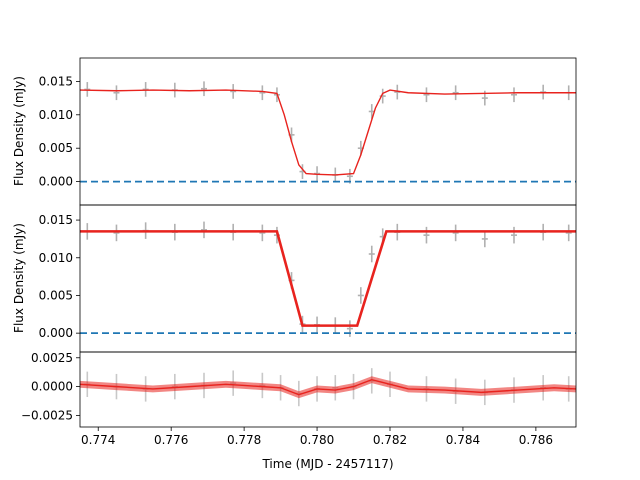 This screenshot has height=480, width=640. Describe the element at coordinates (56, 258) in the screenshot. I see `middle-y-tick-label: 0.010` at that location.